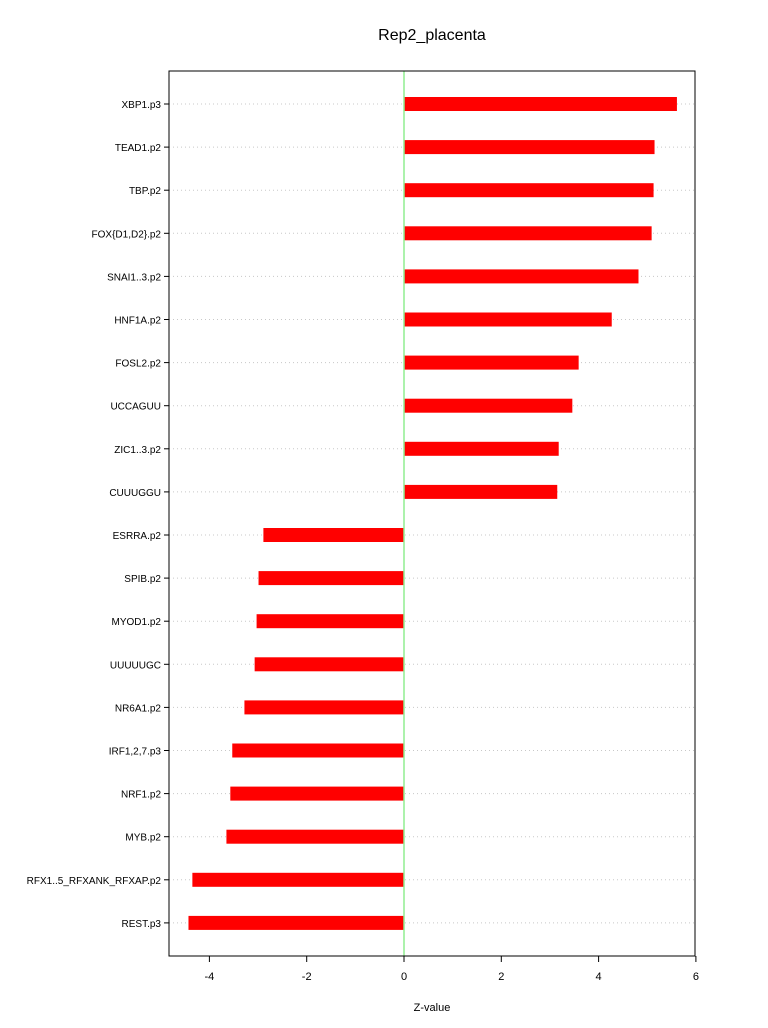 This screenshot has width=768, height=1028. Describe the element at coordinates (141, 795) in the screenshot. I see `y-tick-label: NRF1.p2` at that location.